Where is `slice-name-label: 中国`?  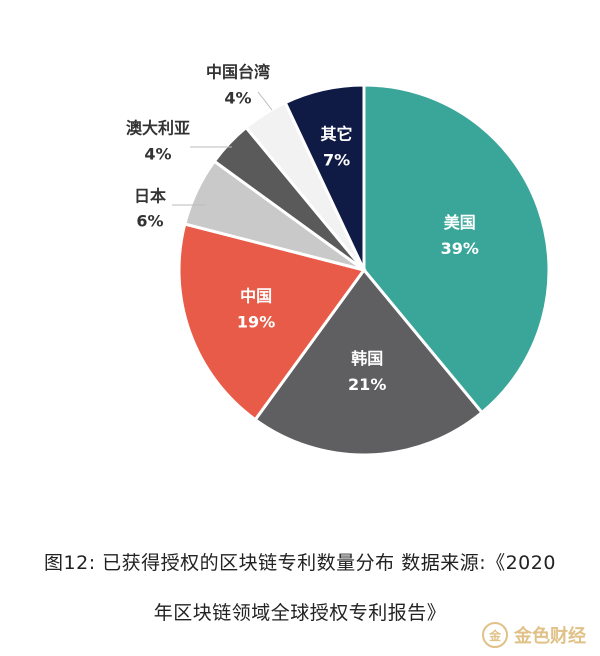
slice-name-label: 中国 is located at coordinates (256, 295).